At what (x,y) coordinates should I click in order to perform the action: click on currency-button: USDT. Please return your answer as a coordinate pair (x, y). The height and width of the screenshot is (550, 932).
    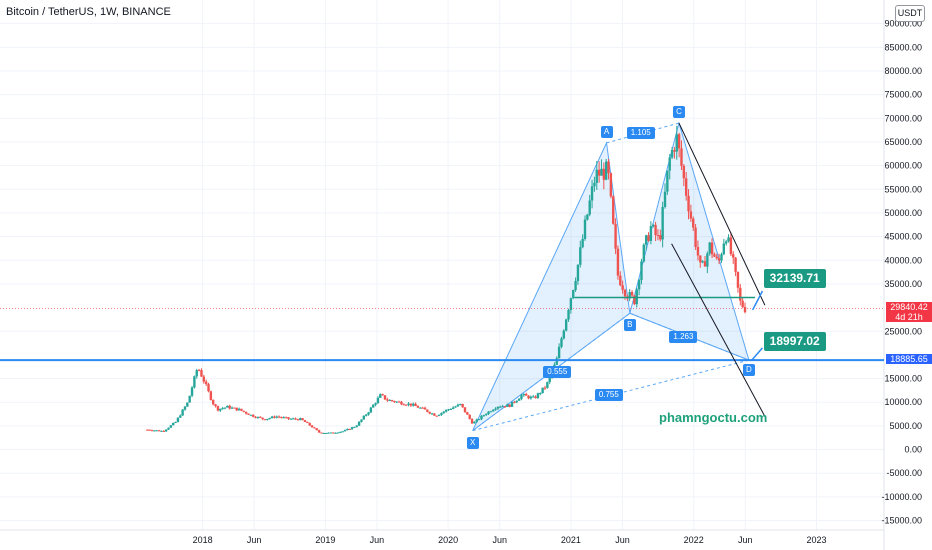
    Looking at the image, I should click on (910, 13).